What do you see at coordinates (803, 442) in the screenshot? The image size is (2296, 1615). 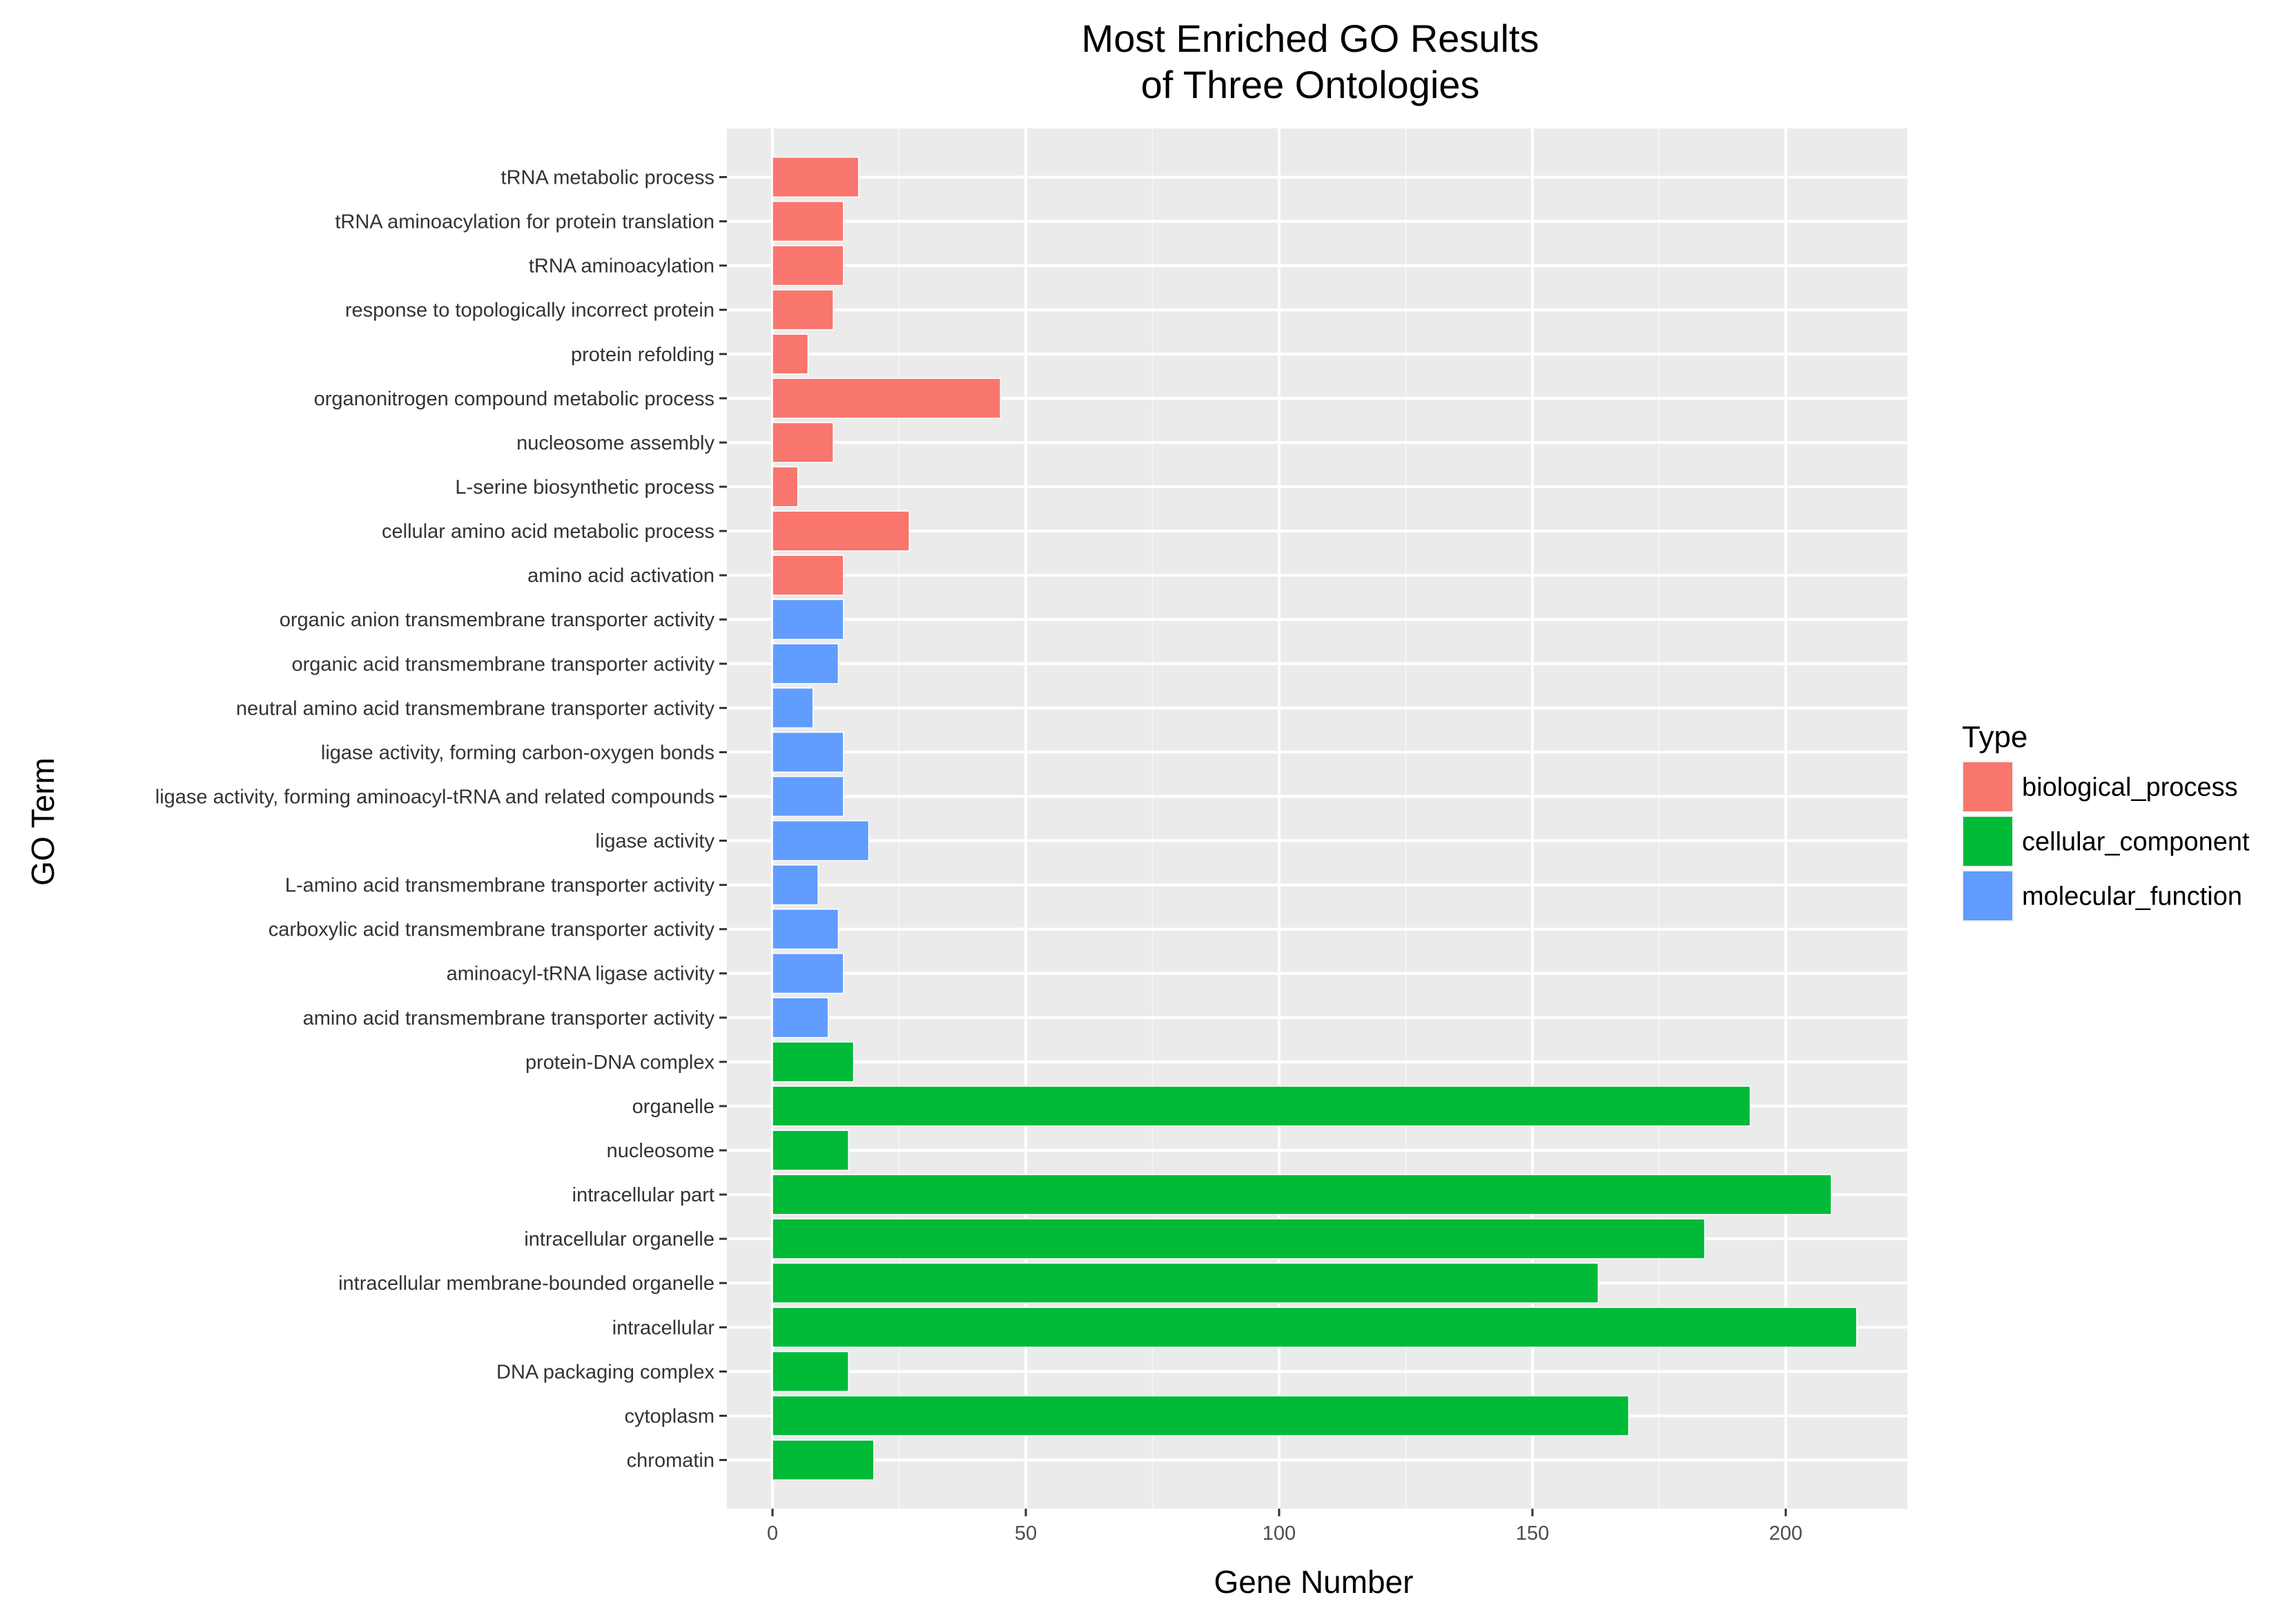 I see `bar-nucleosome-assembly` at bounding box center [803, 442].